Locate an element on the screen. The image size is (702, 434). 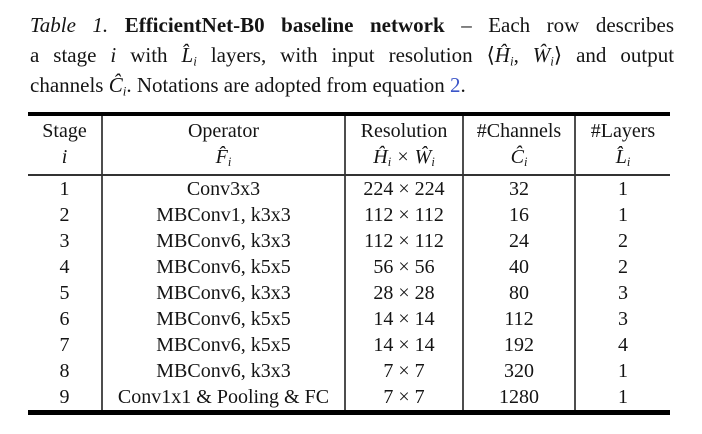
caption-text: – Each row describes is located at coordinates (567, 25).